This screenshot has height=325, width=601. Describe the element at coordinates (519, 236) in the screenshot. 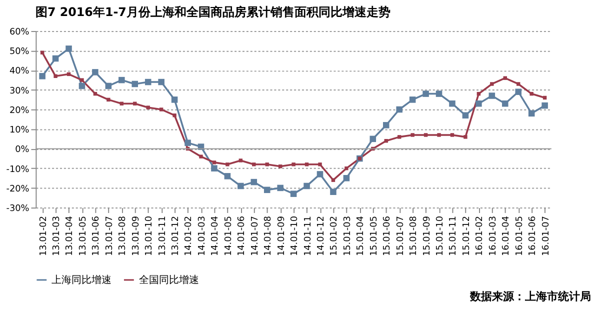

I see `x-tick-label: 16.01-05` at that location.